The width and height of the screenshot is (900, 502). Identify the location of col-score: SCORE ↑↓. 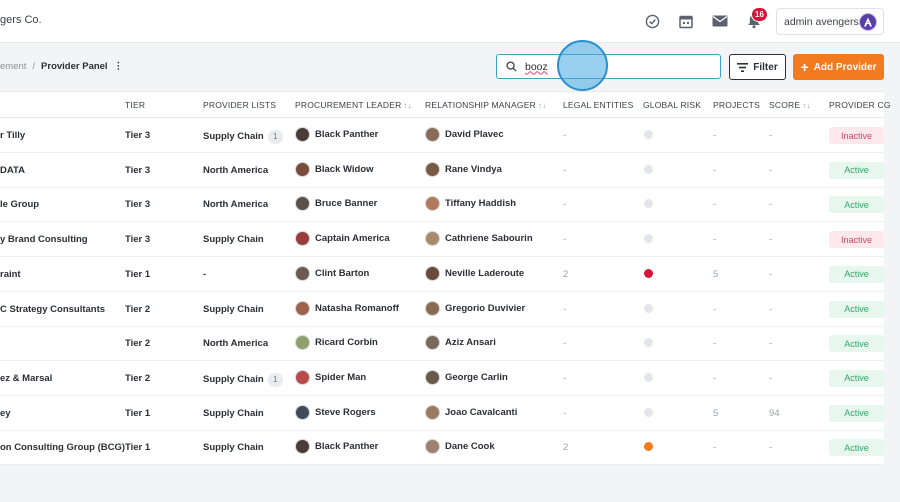
(790, 105).